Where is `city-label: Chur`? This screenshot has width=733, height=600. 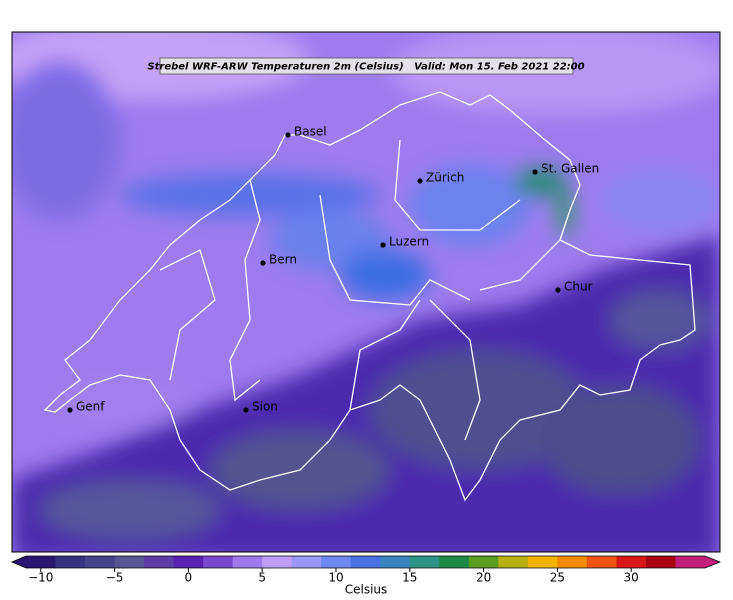 city-label: Chur is located at coordinates (578, 287).